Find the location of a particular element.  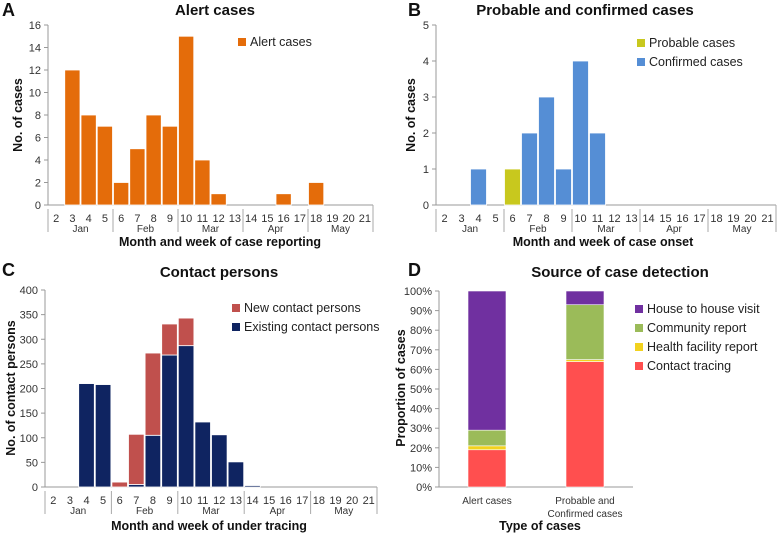

legend-label: Contact tracing is located at coordinates (689, 366).